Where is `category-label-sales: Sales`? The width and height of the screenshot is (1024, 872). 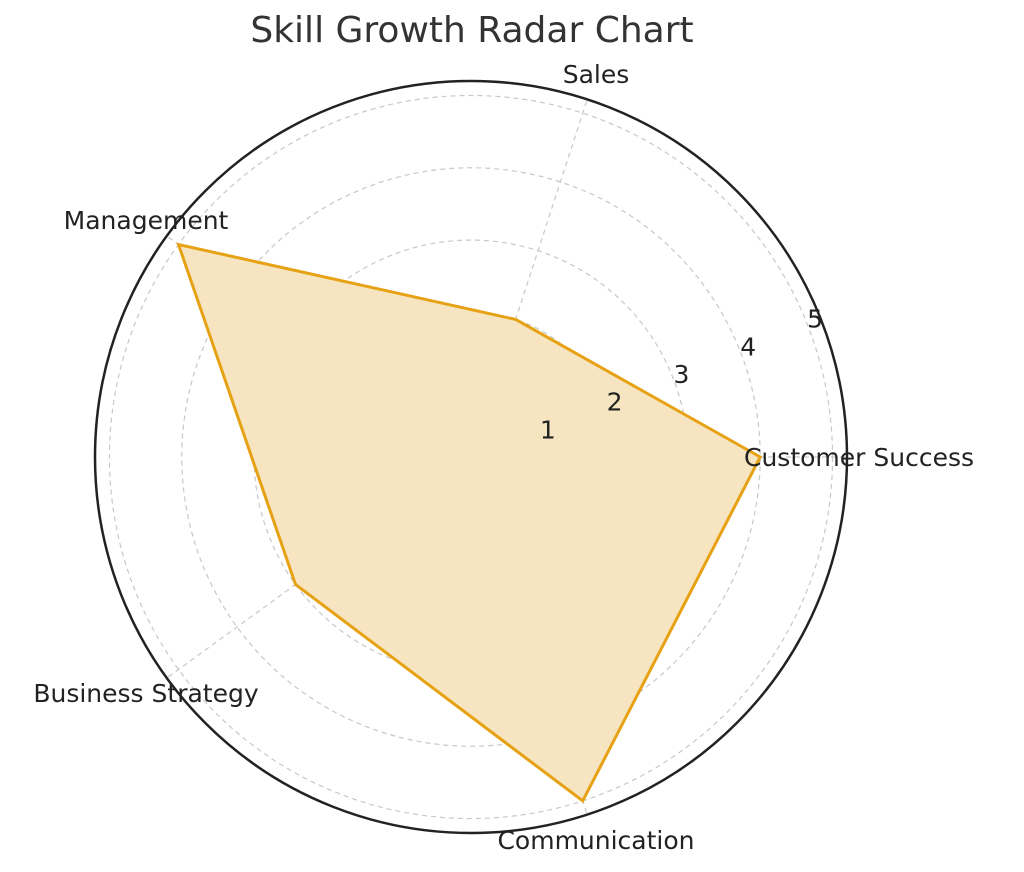
category-label-sales: Sales is located at coordinates (596, 74).